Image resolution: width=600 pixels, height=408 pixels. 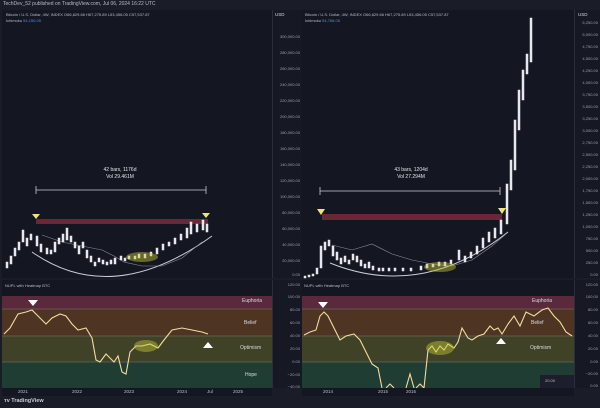 What do you see at coordinates (410, 191) in the screenshot?
I see `right-measure-ruler` at bounding box center [410, 191].